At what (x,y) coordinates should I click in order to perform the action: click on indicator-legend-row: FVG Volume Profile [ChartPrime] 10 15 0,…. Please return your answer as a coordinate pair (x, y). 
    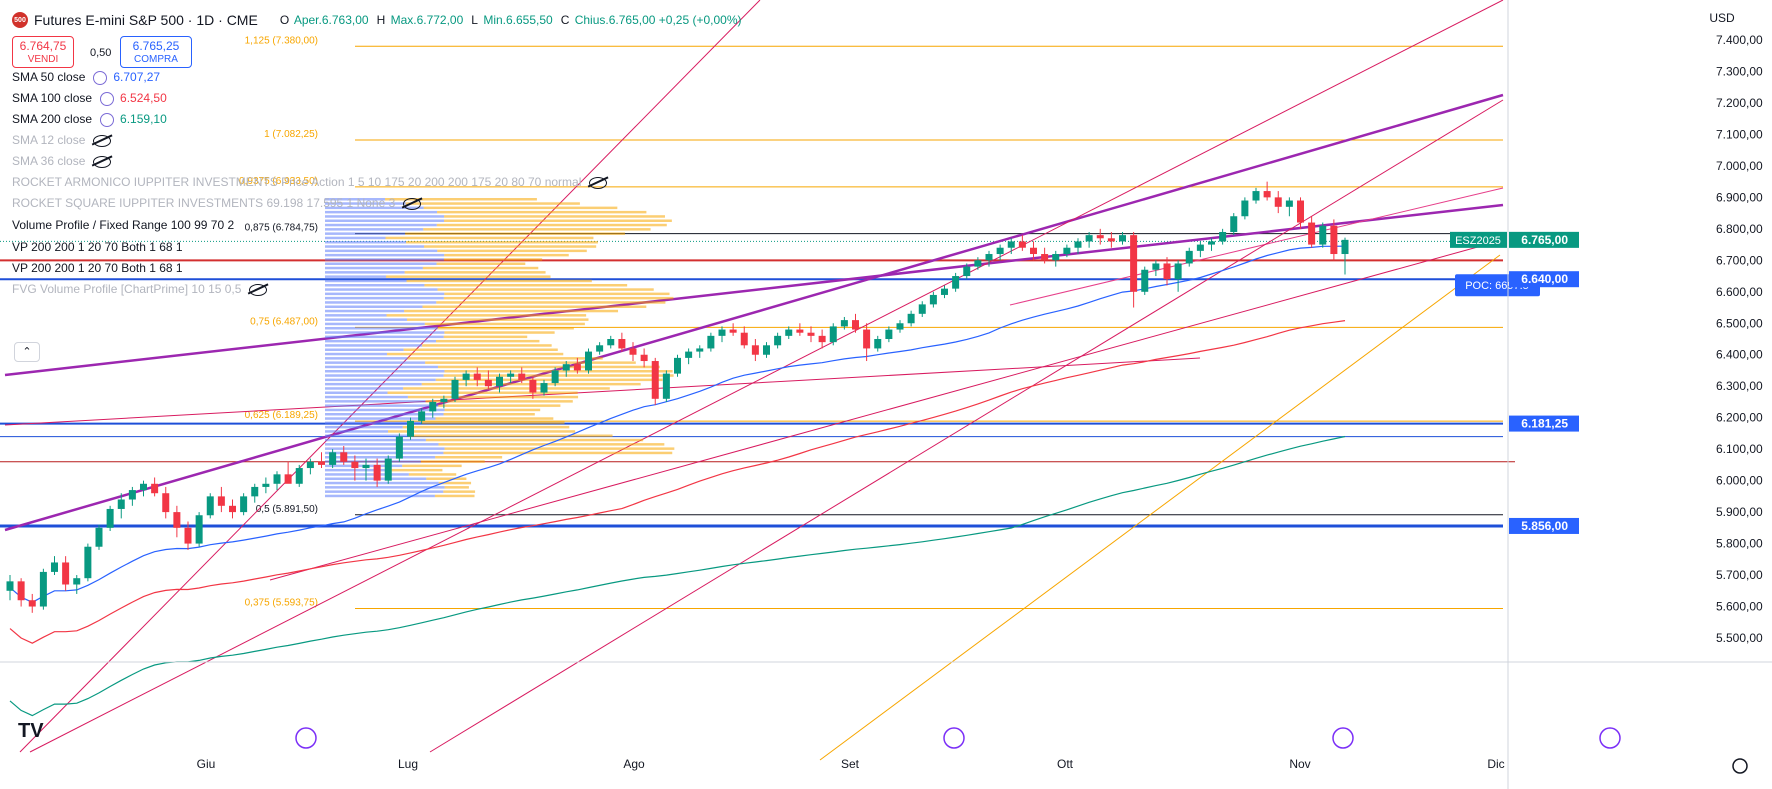
    Looking at the image, I should click on (140, 289).